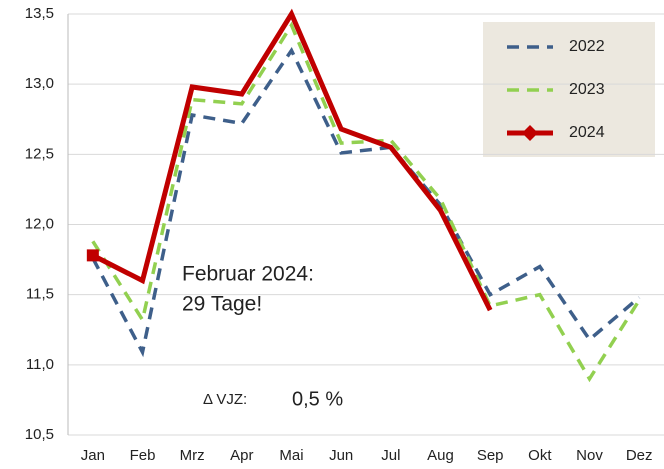  I want to click on x-tick-label: Nov, so click(589, 455).